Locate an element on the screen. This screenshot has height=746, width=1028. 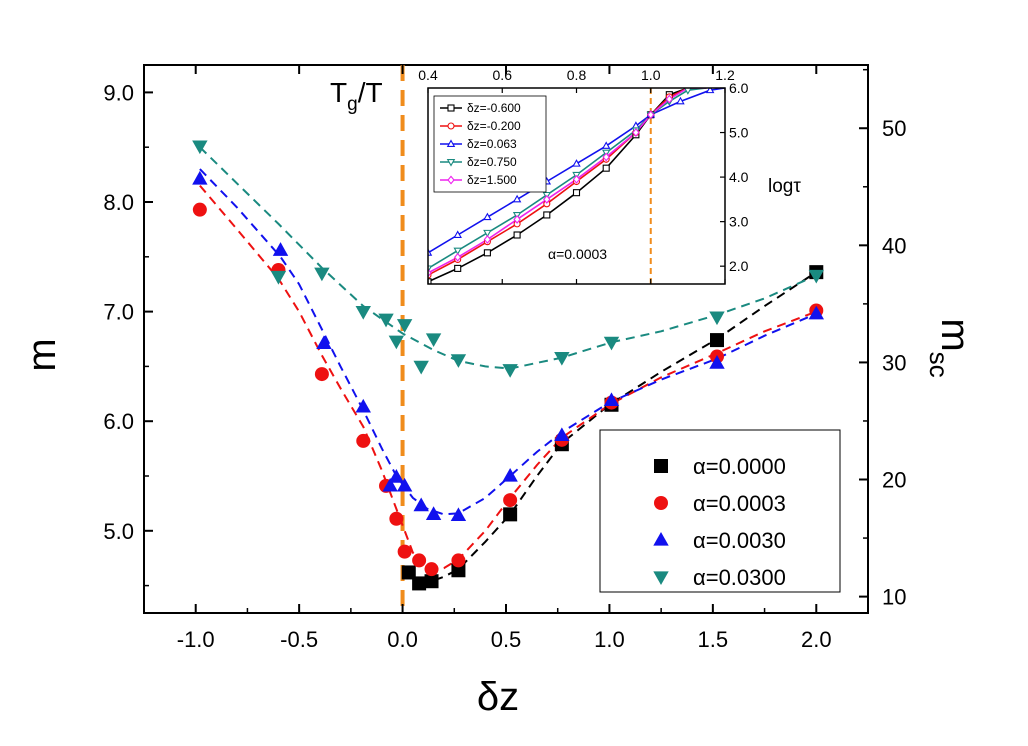
inset-y-tick-label: 6.0 is located at coordinates (739, 88).